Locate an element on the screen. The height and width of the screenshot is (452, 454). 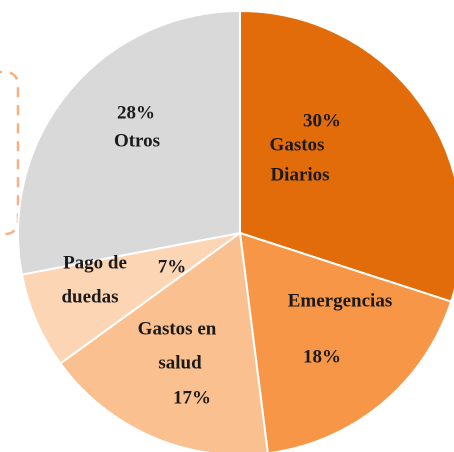
category-label: Diarios is located at coordinates (299, 174).